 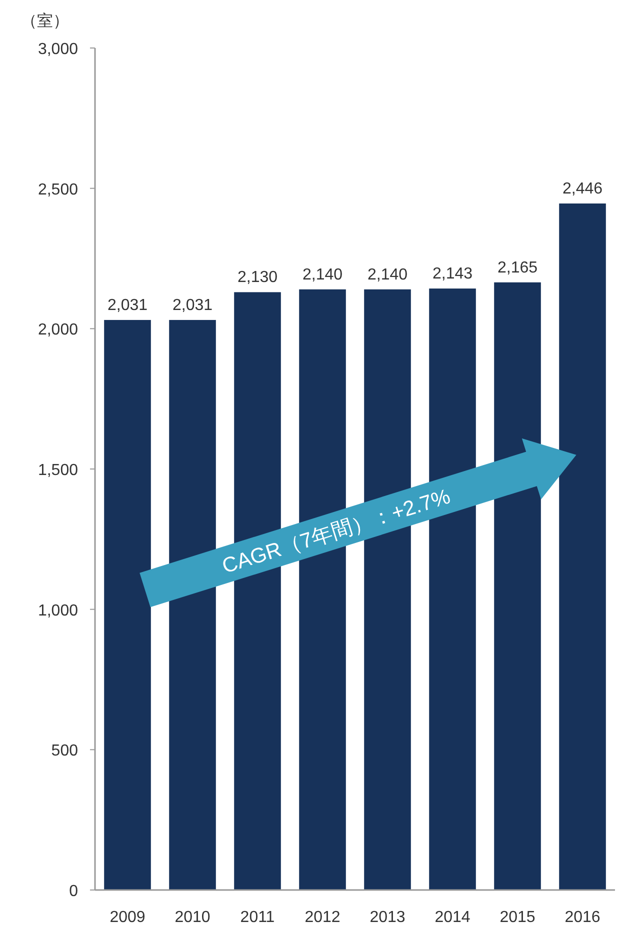 I want to click on data-label: 2,130, so click(x=257, y=277).